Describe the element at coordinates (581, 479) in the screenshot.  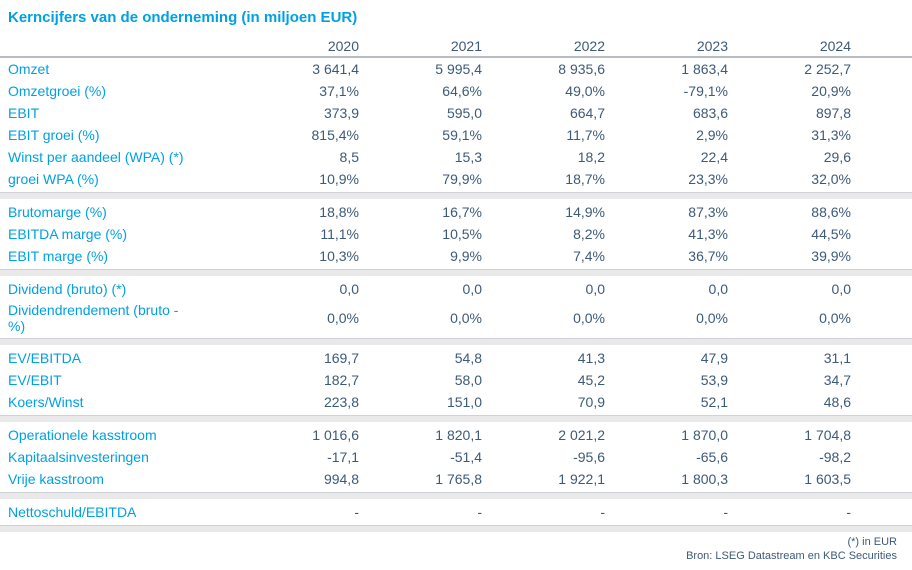
I see `cell-value: 1 922,1` at that location.